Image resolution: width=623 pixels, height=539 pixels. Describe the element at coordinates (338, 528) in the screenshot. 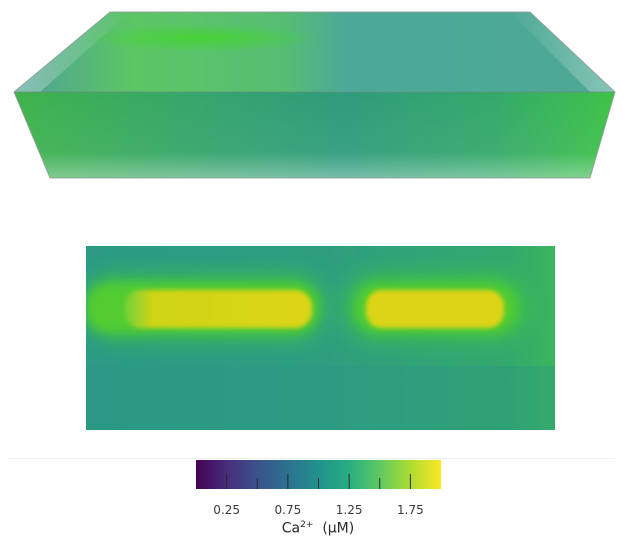

I see `colorbar-title-unit: (µM)` at that location.